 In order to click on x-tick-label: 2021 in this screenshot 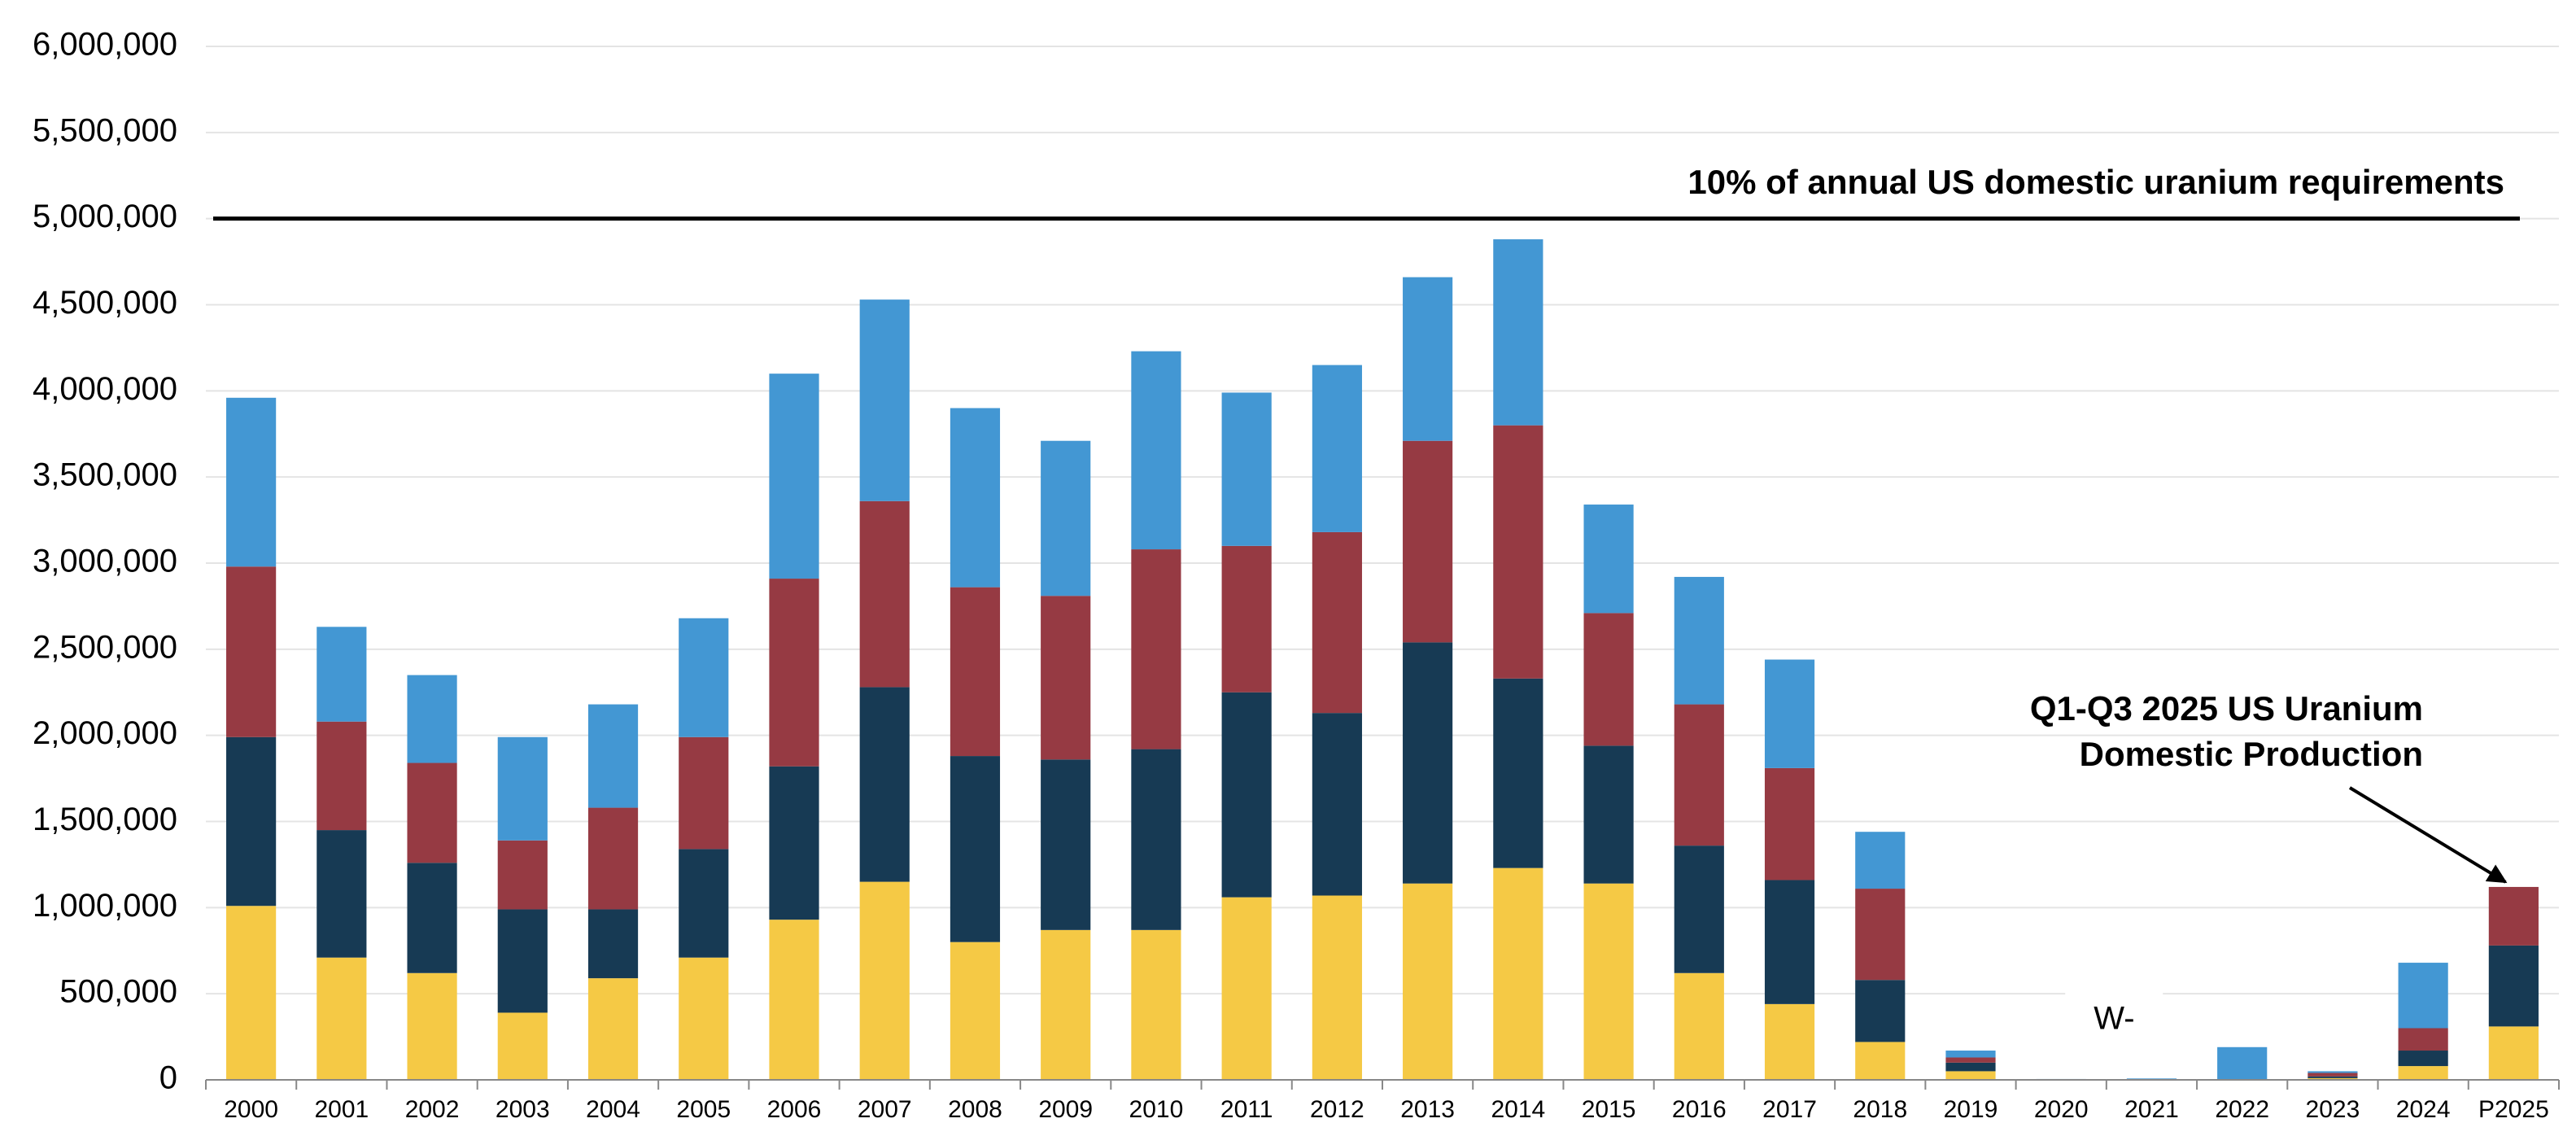, I will do `click(2151, 1110)`.